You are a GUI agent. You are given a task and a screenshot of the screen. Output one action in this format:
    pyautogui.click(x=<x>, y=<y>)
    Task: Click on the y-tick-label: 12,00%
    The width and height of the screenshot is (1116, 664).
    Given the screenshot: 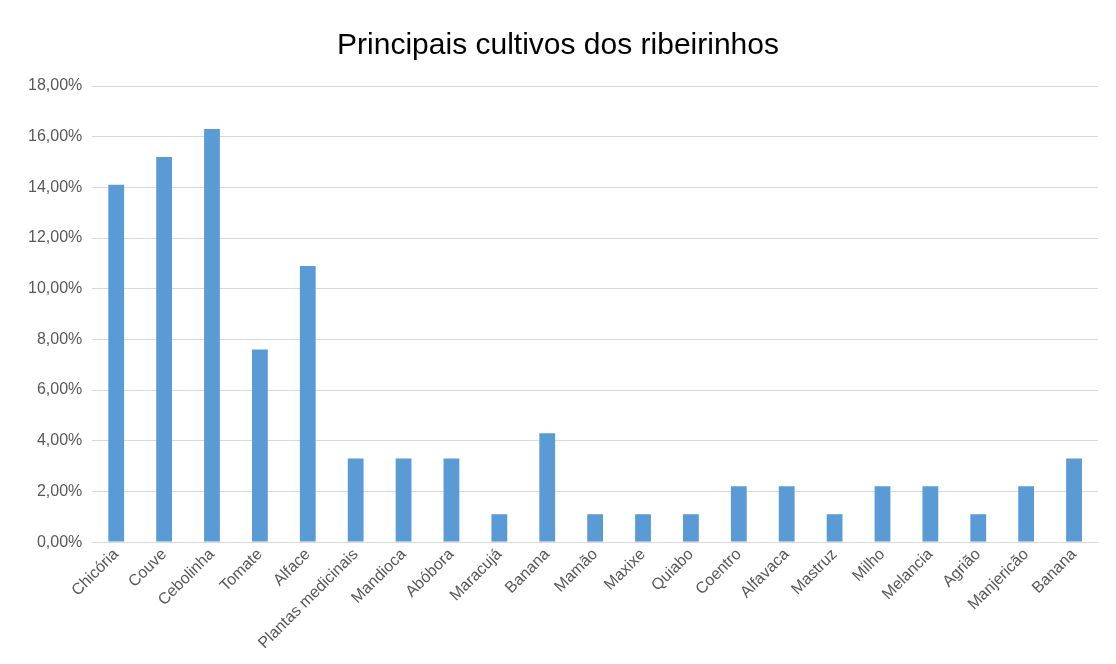 What is the action you would take?
    pyautogui.click(x=55, y=237)
    